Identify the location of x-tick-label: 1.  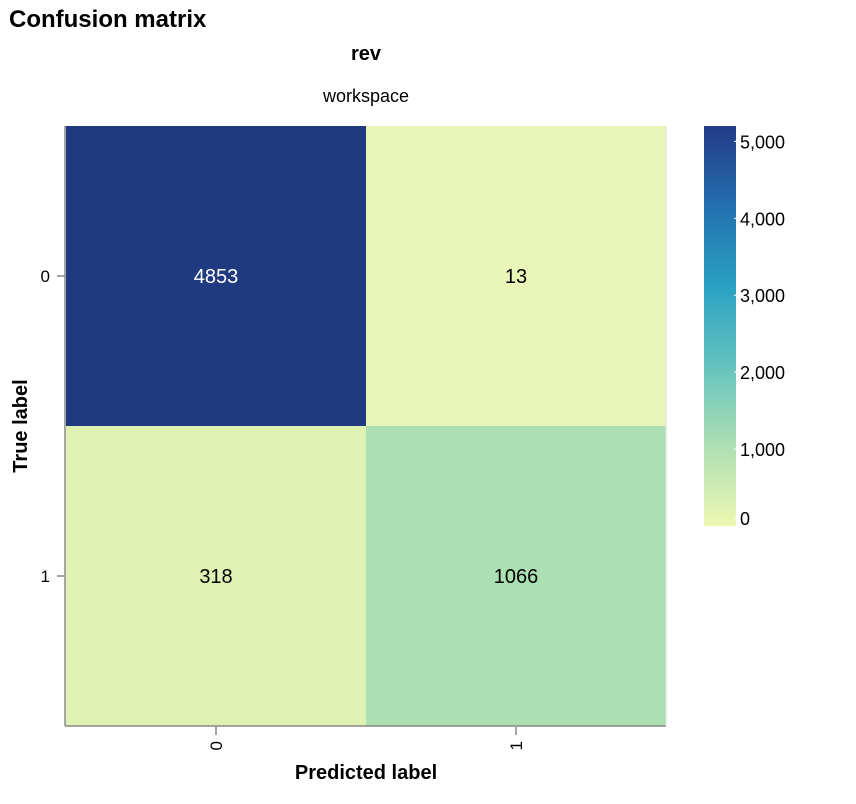
(516, 745).